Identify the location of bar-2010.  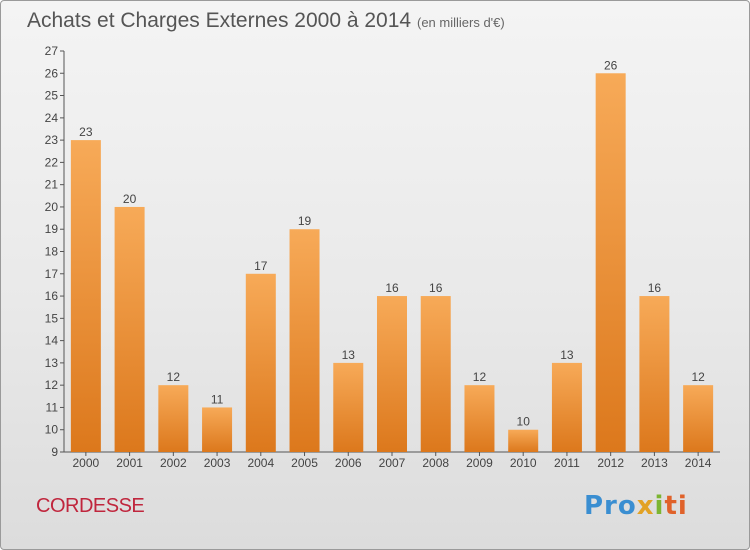
(523, 440).